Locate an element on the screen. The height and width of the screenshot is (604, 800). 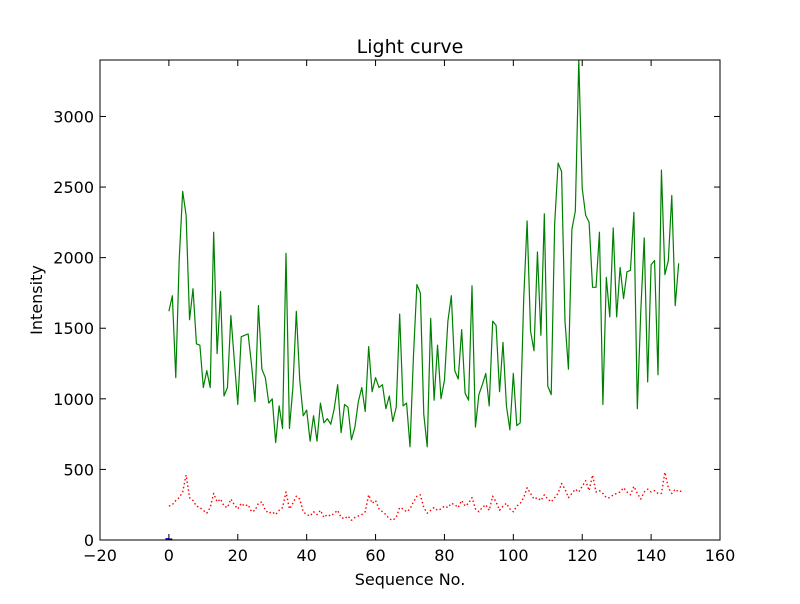
x-tick-label-0: −20 is located at coordinates (100, 555).